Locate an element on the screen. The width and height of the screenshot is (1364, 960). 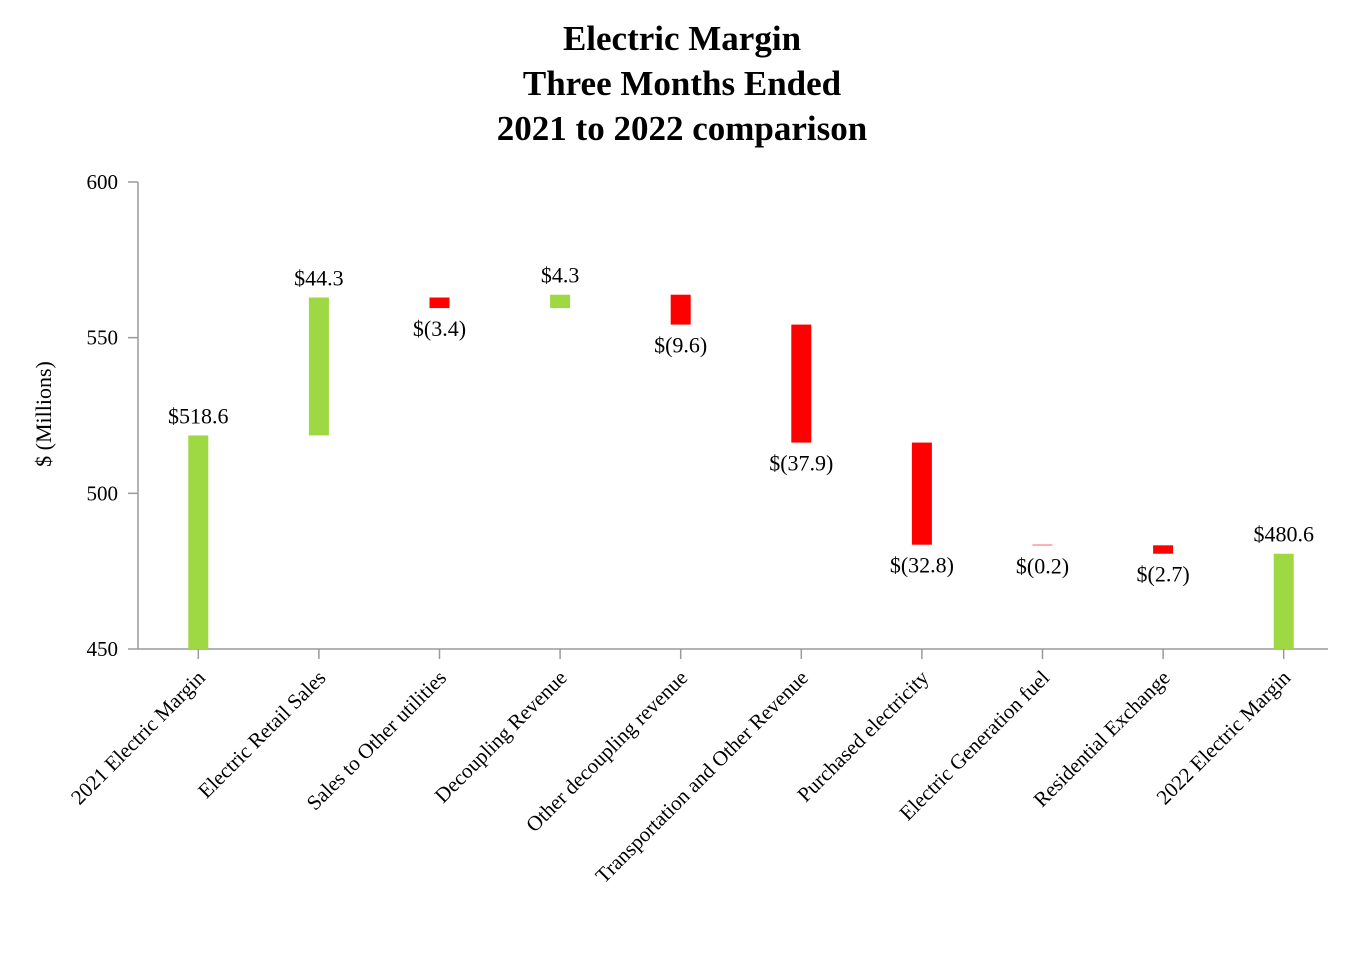
chart-title-line-3: 2021 to 2022 comparison is located at coordinates (682, 128).